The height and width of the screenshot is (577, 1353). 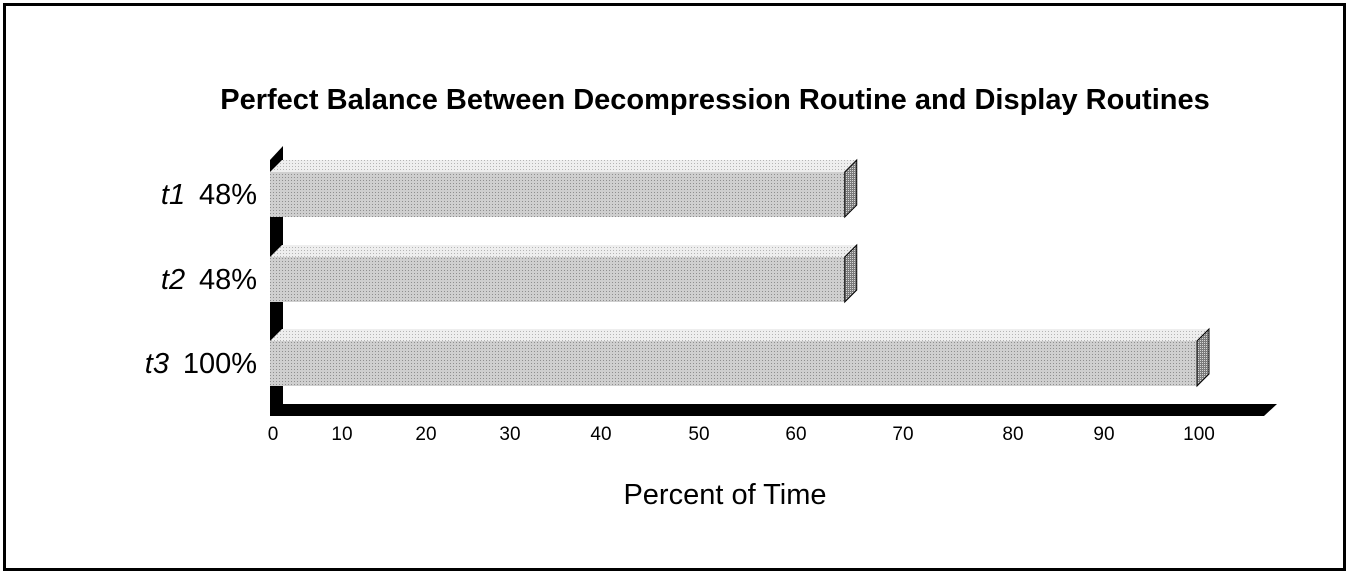 What do you see at coordinates (209, 280) in the screenshot?
I see `category-label-t2: t2 48%` at bounding box center [209, 280].